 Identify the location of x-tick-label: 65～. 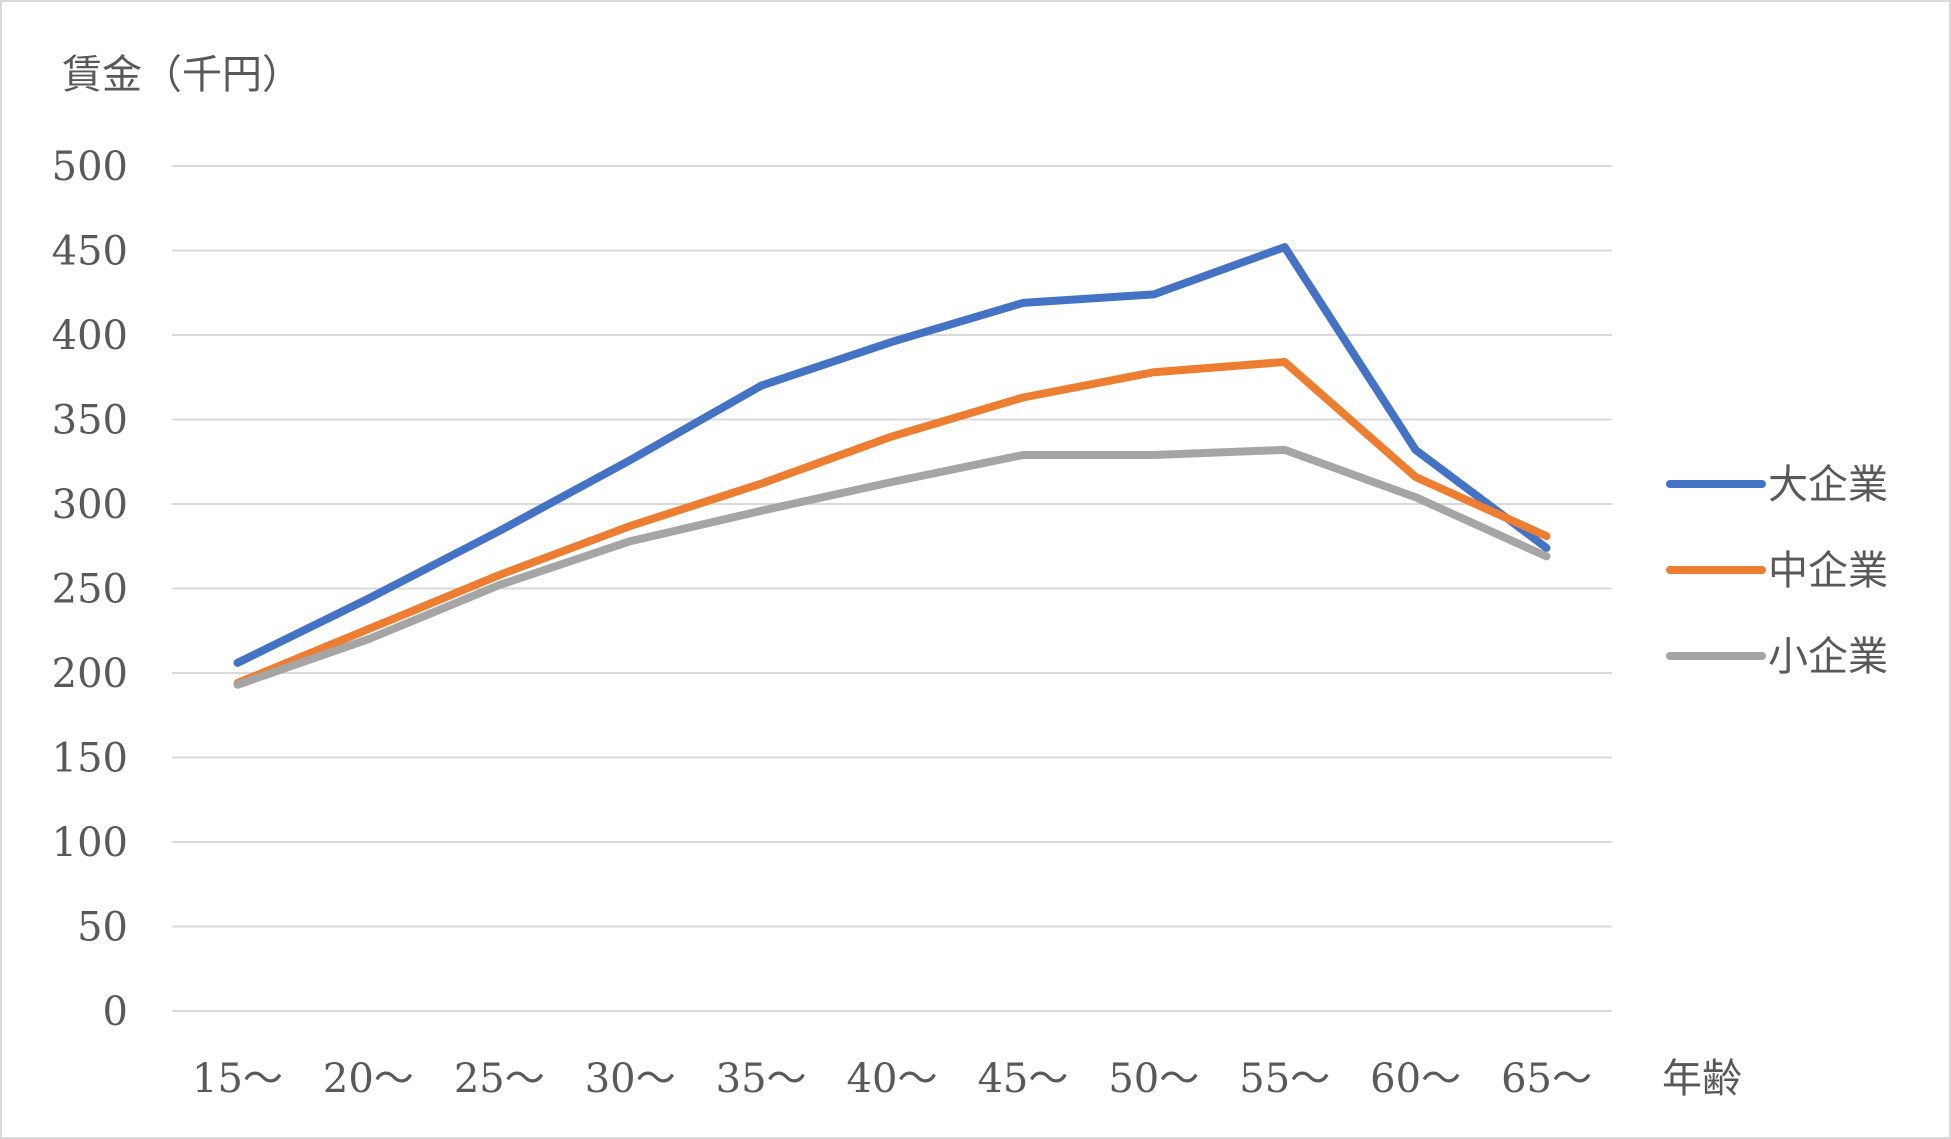
(1546, 1079).